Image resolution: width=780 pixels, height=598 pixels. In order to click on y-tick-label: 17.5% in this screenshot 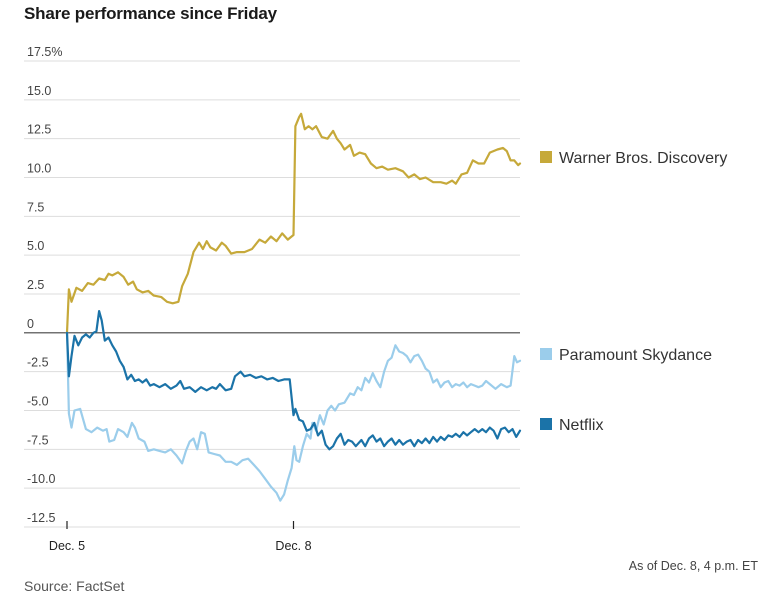, I will do `click(44, 52)`.